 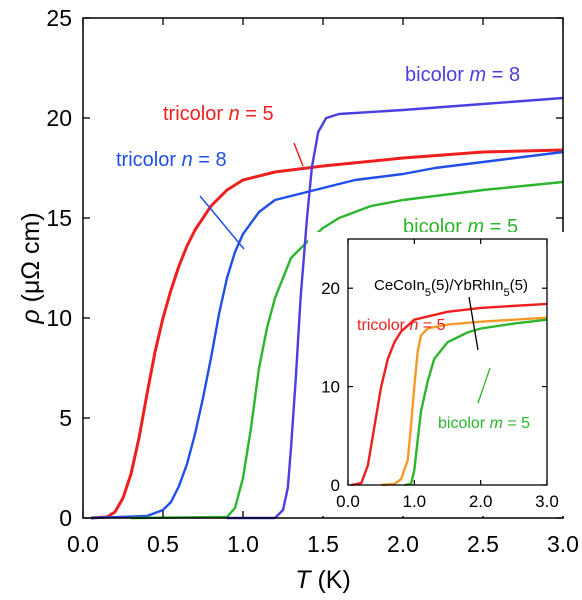 I want to click on inset-series-label-1: tricolor n = 5, so click(x=401, y=325).